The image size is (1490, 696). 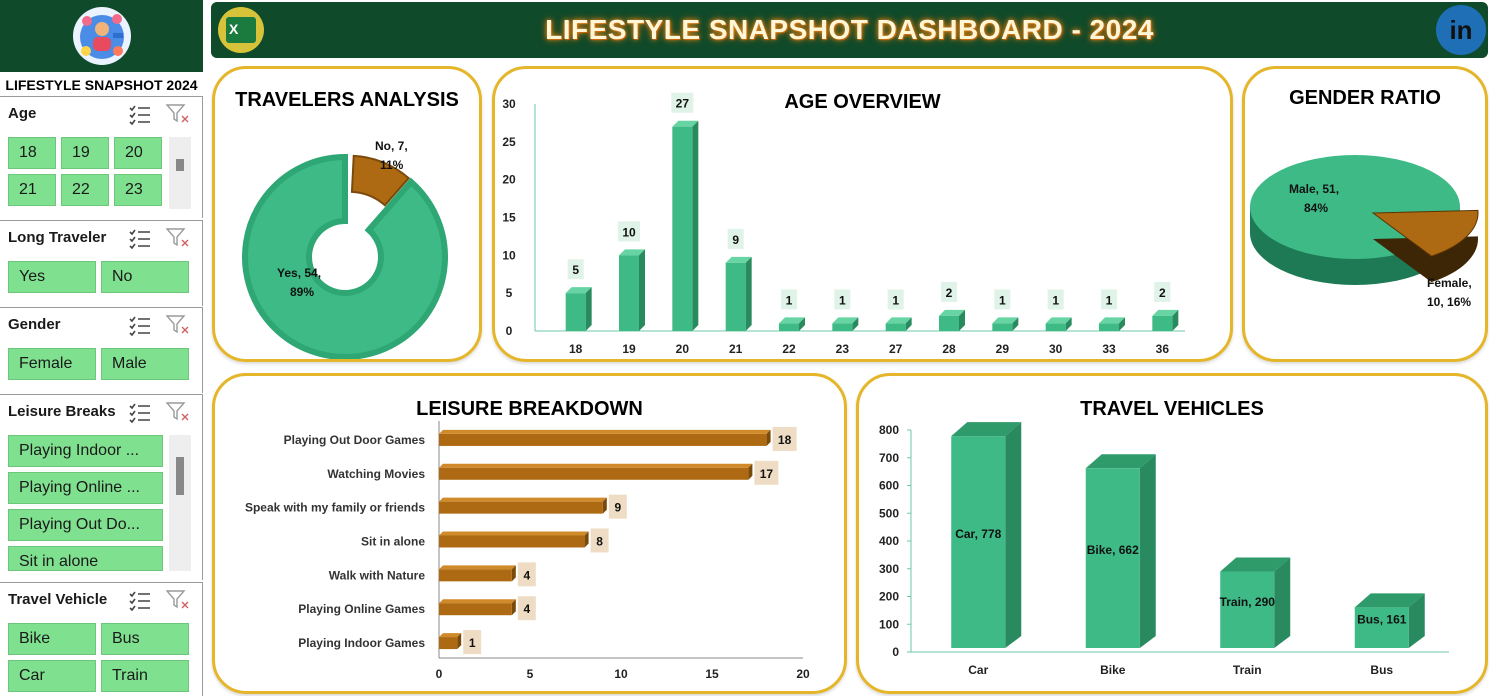 I want to click on gender-pie-chart: Male, 51, 84% Female, 10, 16%, so click(x=1364, y=232).